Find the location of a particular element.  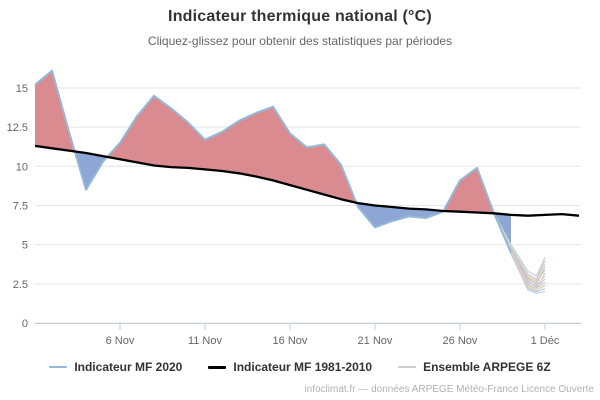

x-axis-label: 6 Nov is located at coordinates (120, 341).